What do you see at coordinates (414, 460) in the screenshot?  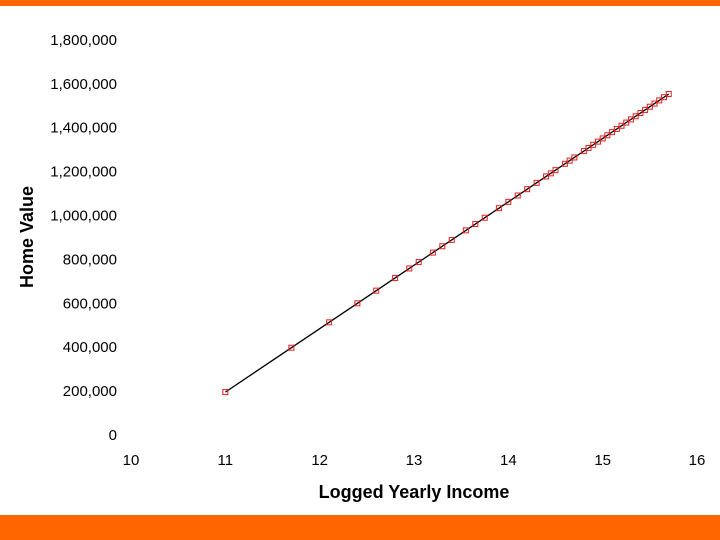 I see `x-tick-label: 13` at bounding box center [414, 460].